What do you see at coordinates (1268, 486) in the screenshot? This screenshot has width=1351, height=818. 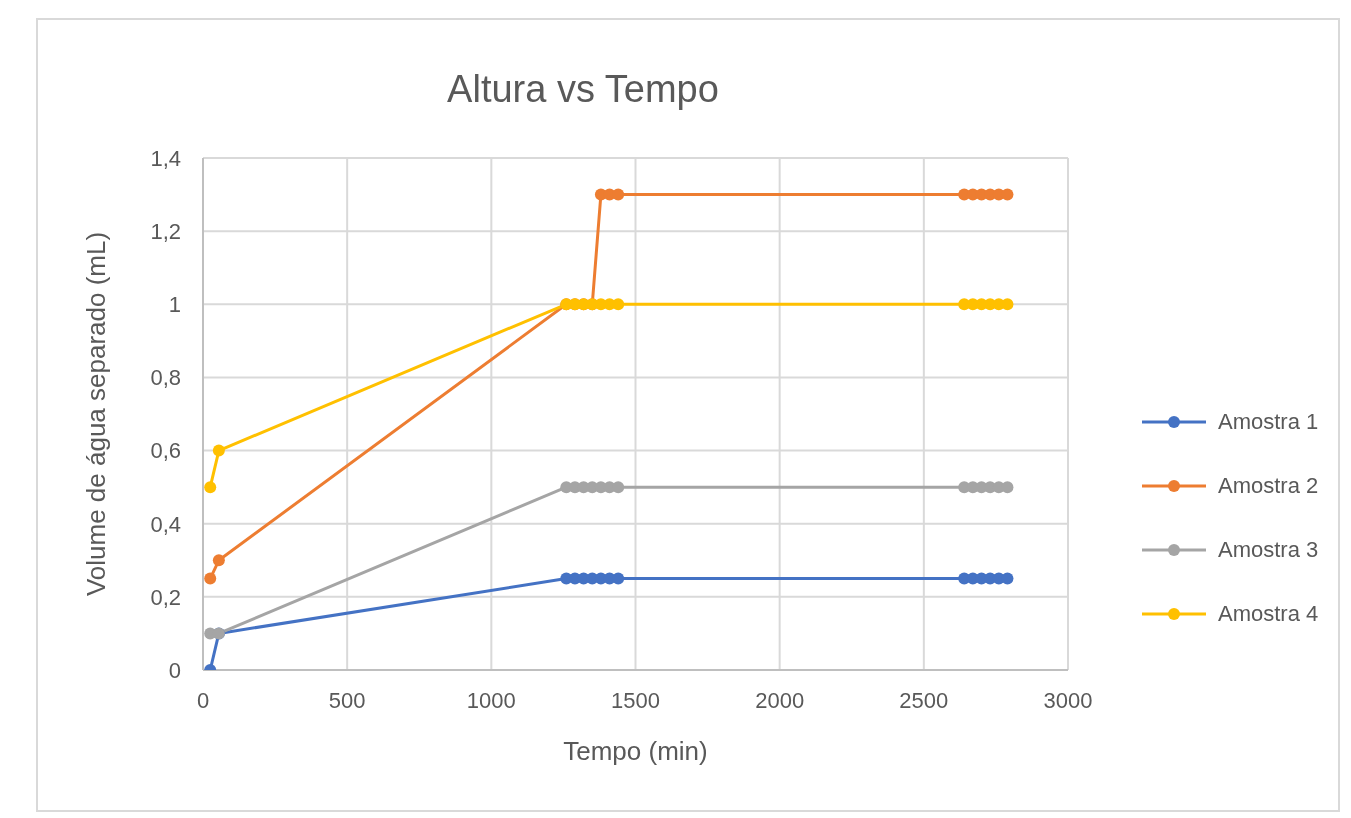 I see `legend-label: Amostra 2` at bounding box center [1268, 486].